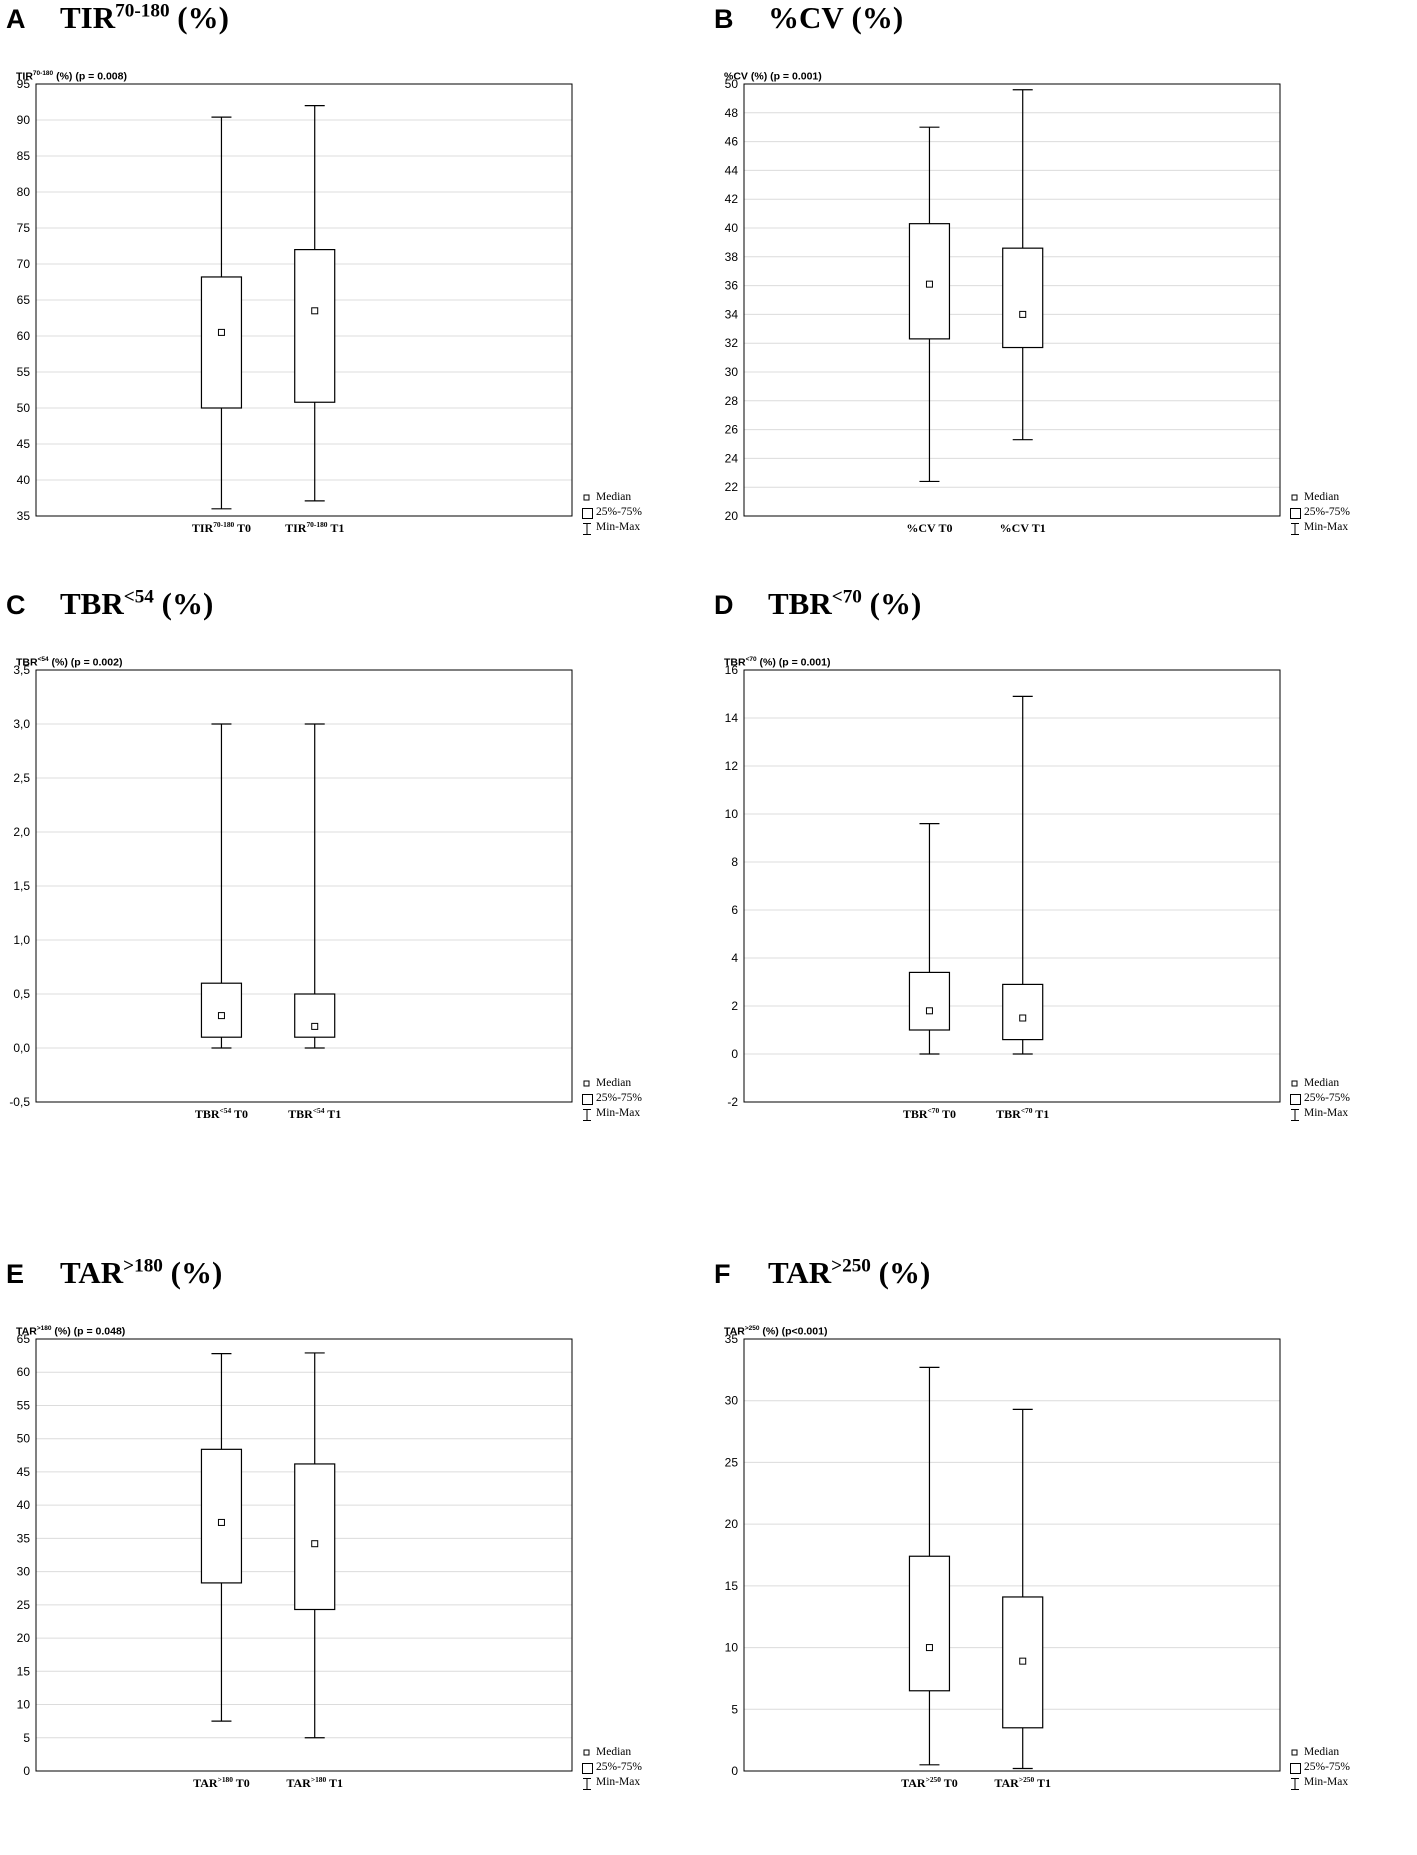  What do you see at coordinates (1326, 527) in the screenshot?
I see `legend-label: Min-Max` at bounding box center [1326, 527].